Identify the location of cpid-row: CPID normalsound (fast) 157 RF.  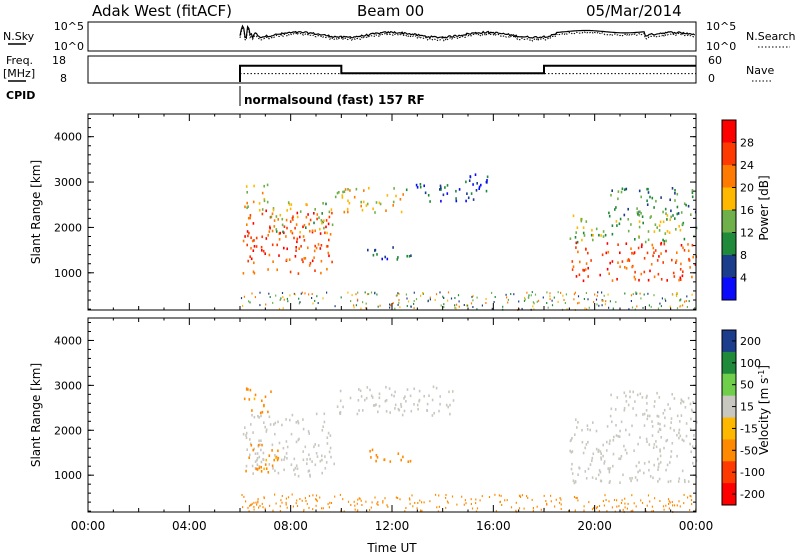
(215, 96).